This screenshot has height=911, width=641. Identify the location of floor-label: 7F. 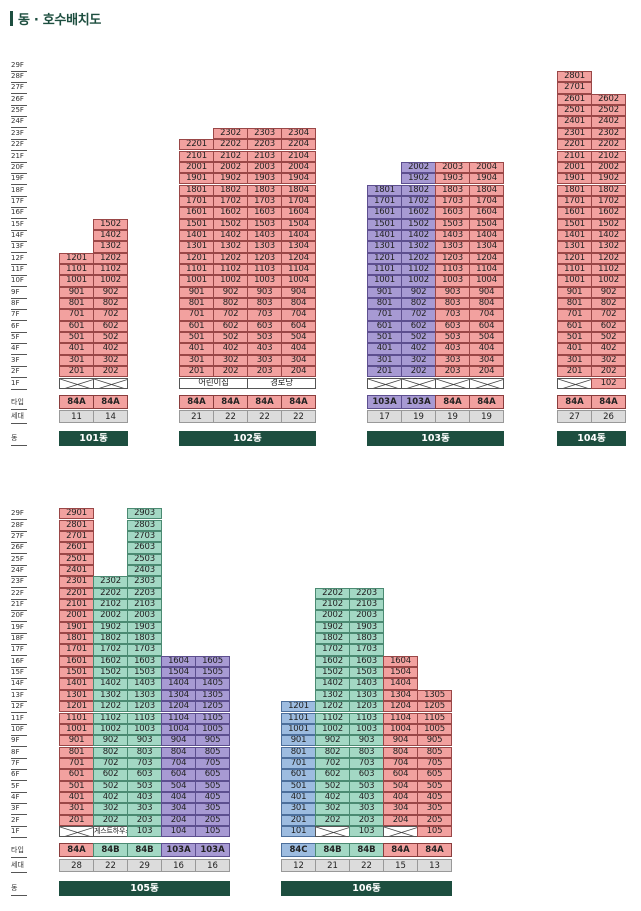
(19, 315).